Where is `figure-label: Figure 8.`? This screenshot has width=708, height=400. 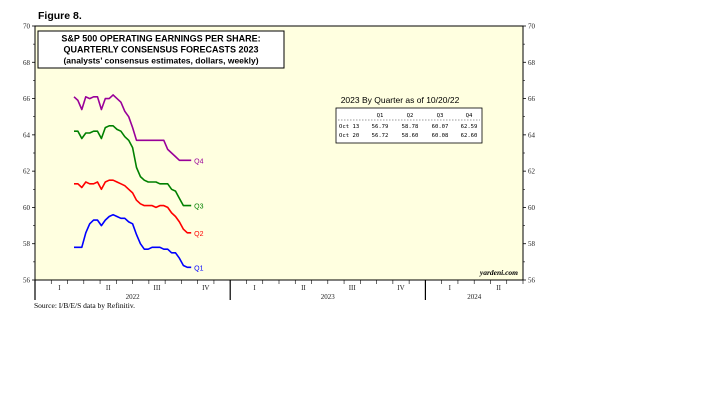 figure-label: Figure 8. is located at coordinates (60, 16).